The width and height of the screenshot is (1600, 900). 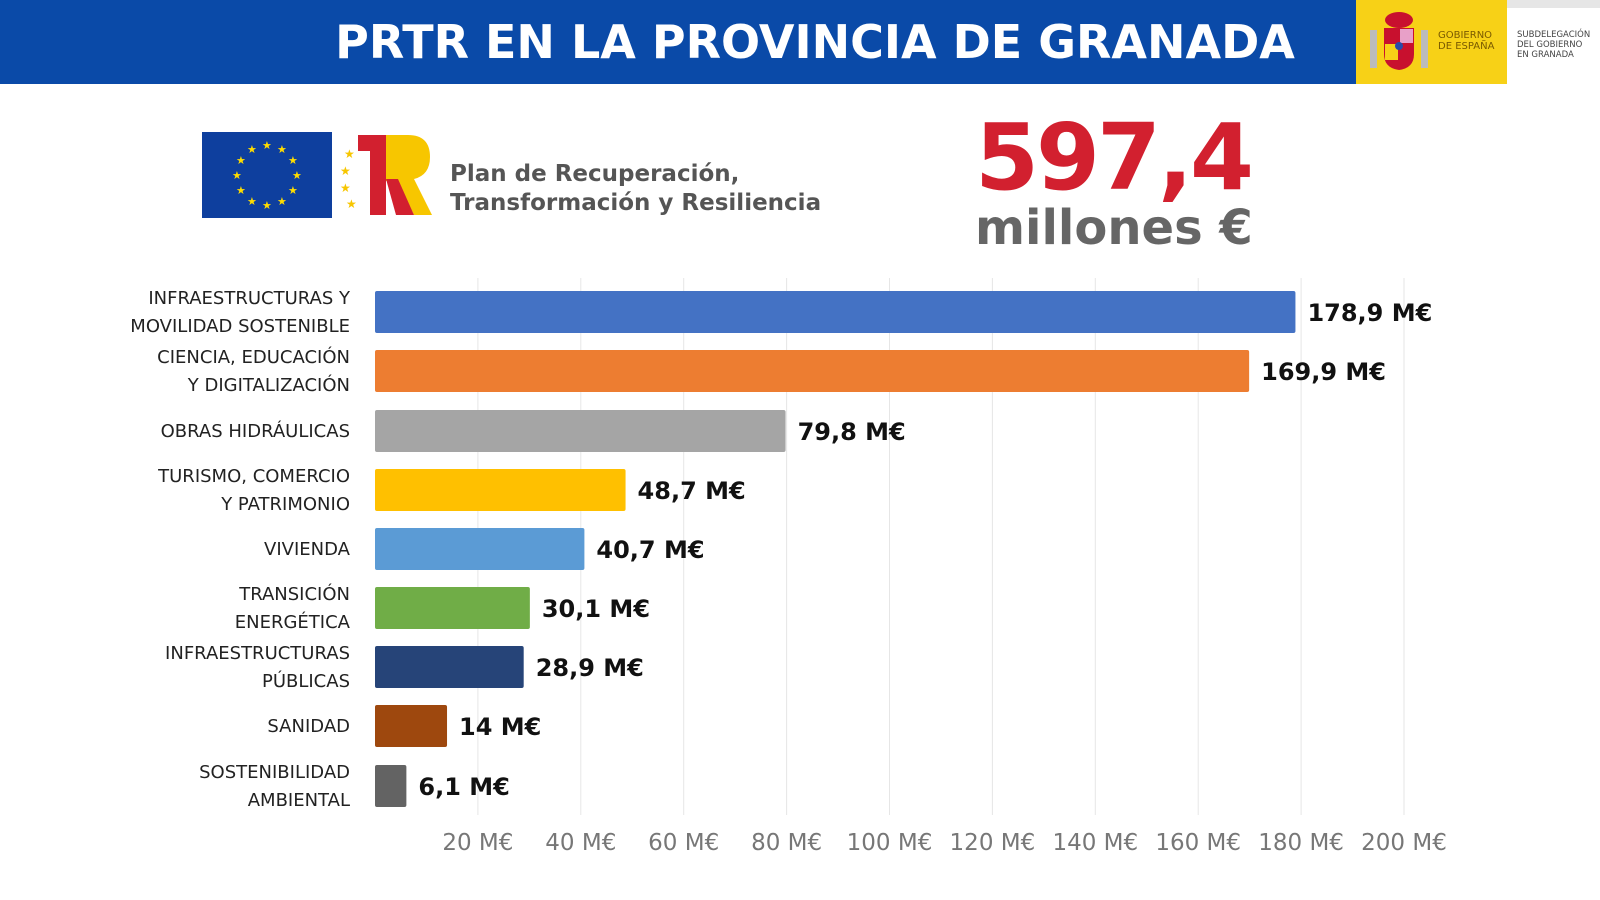 What do you see at coordinates (595, 174) in the screenshot?
I see `plan-line-1: Plan de Recuperación,` at bounding box center [595, 174].